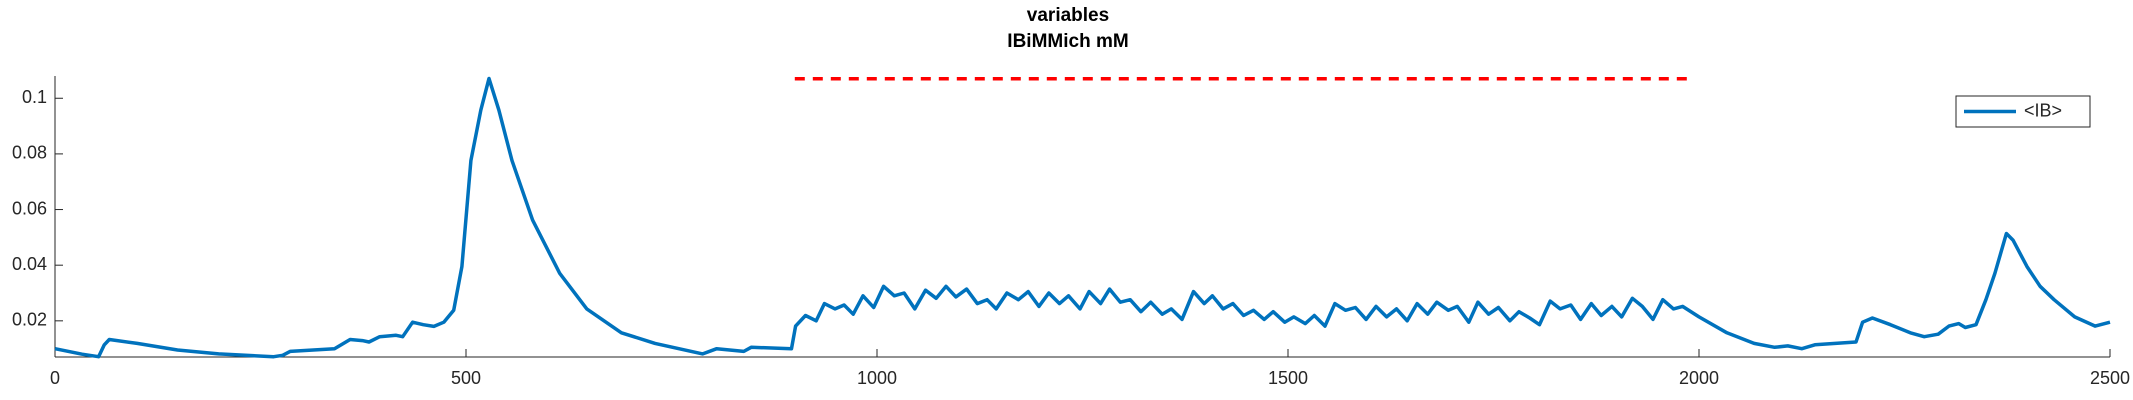 The height and width of the screenshot is (400, 2133). Describe the element at coordinates (1068, 15) in the screenshot. I see `chart-title: variables` at that location.